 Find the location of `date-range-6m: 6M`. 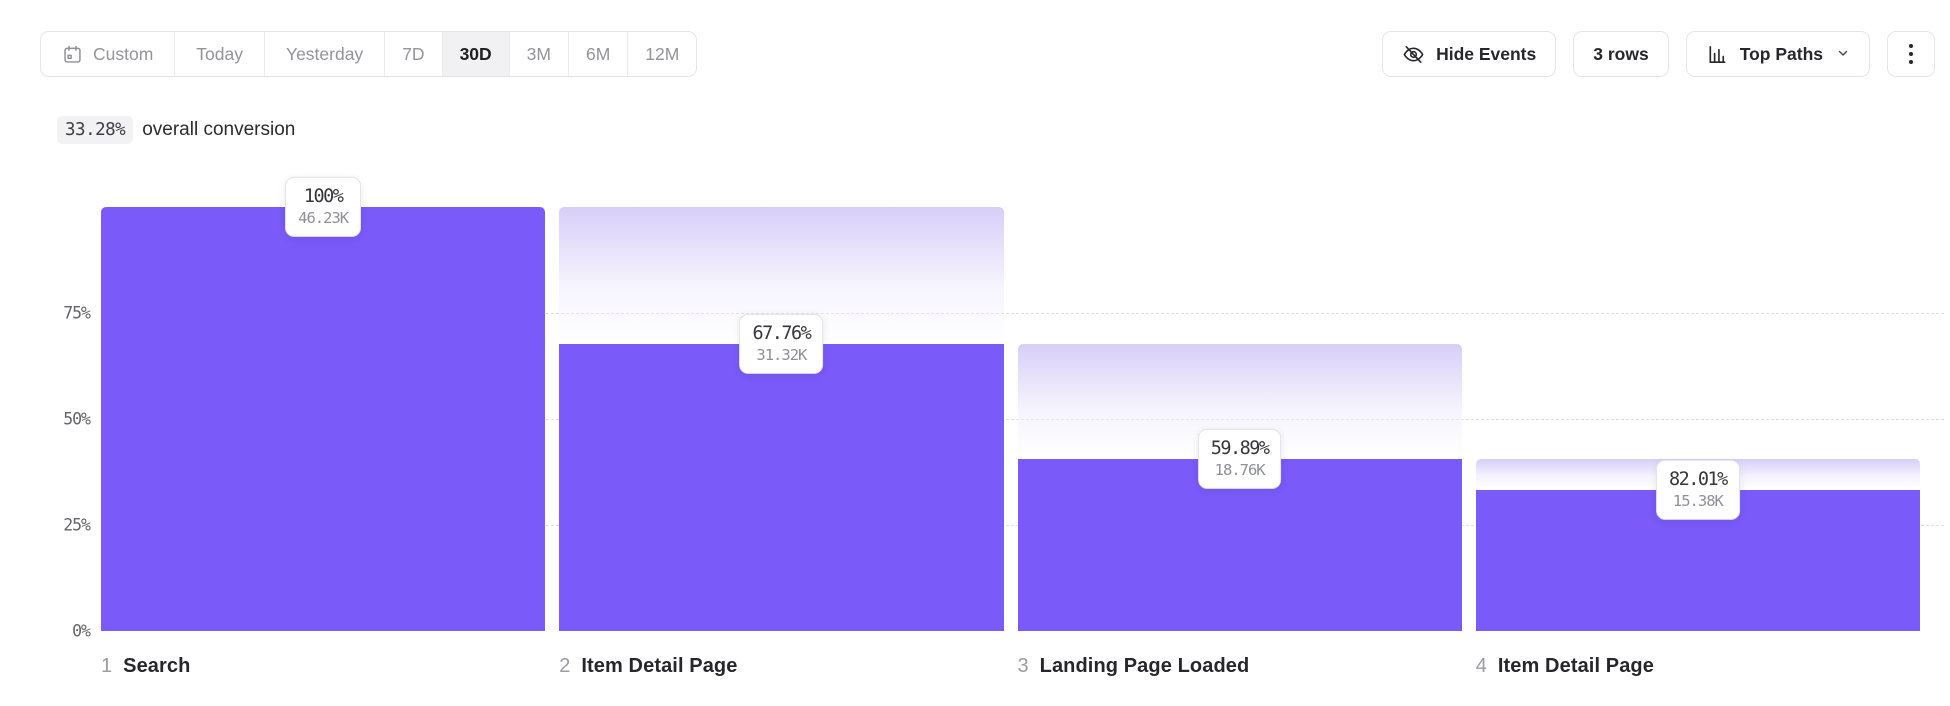

date-range-6m: 6M is located at coordinates (598, 54).